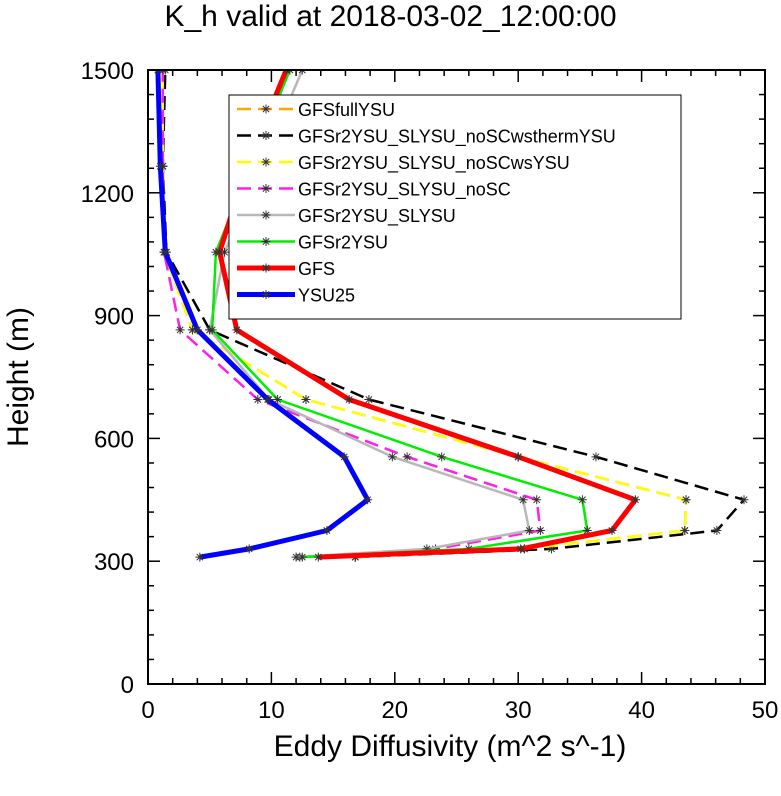  What do you see at coordinates (450, 746) in the screenshot?
I see `x-axis-label: Eddy Diffusivity (m^2 s^-1)` at bounding box center [450, 746].